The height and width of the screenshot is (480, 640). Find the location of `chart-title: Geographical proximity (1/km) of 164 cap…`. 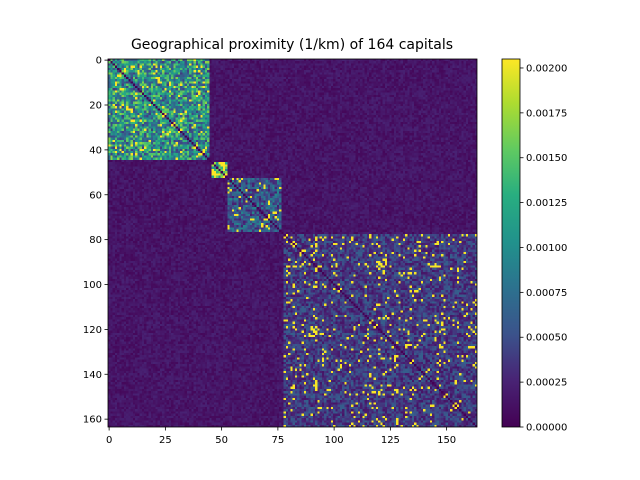

chart-title: Geographical proximity (1/km) of 164 cap… is located at coordinates (292, 45).